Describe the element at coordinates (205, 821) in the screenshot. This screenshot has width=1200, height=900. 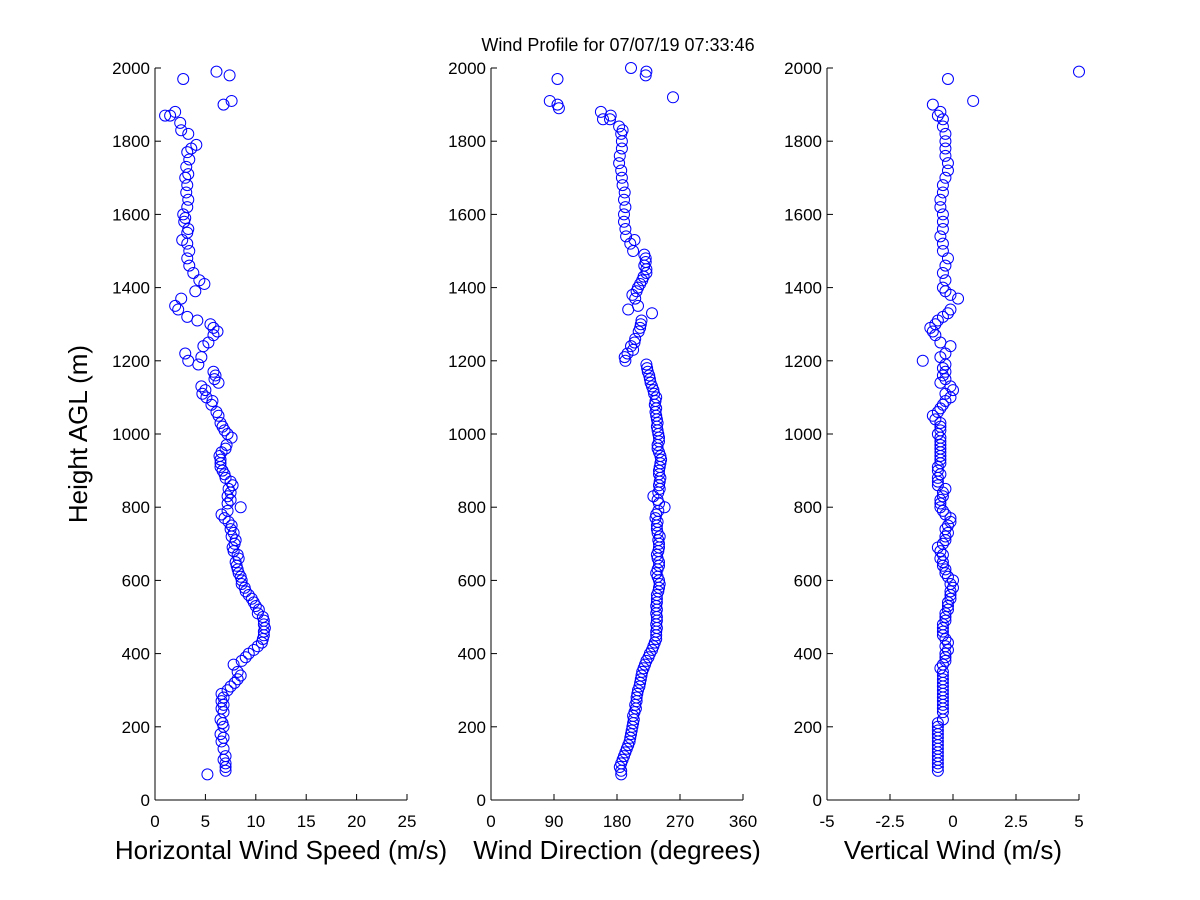
I see `x-tick-label: 5` at that location.